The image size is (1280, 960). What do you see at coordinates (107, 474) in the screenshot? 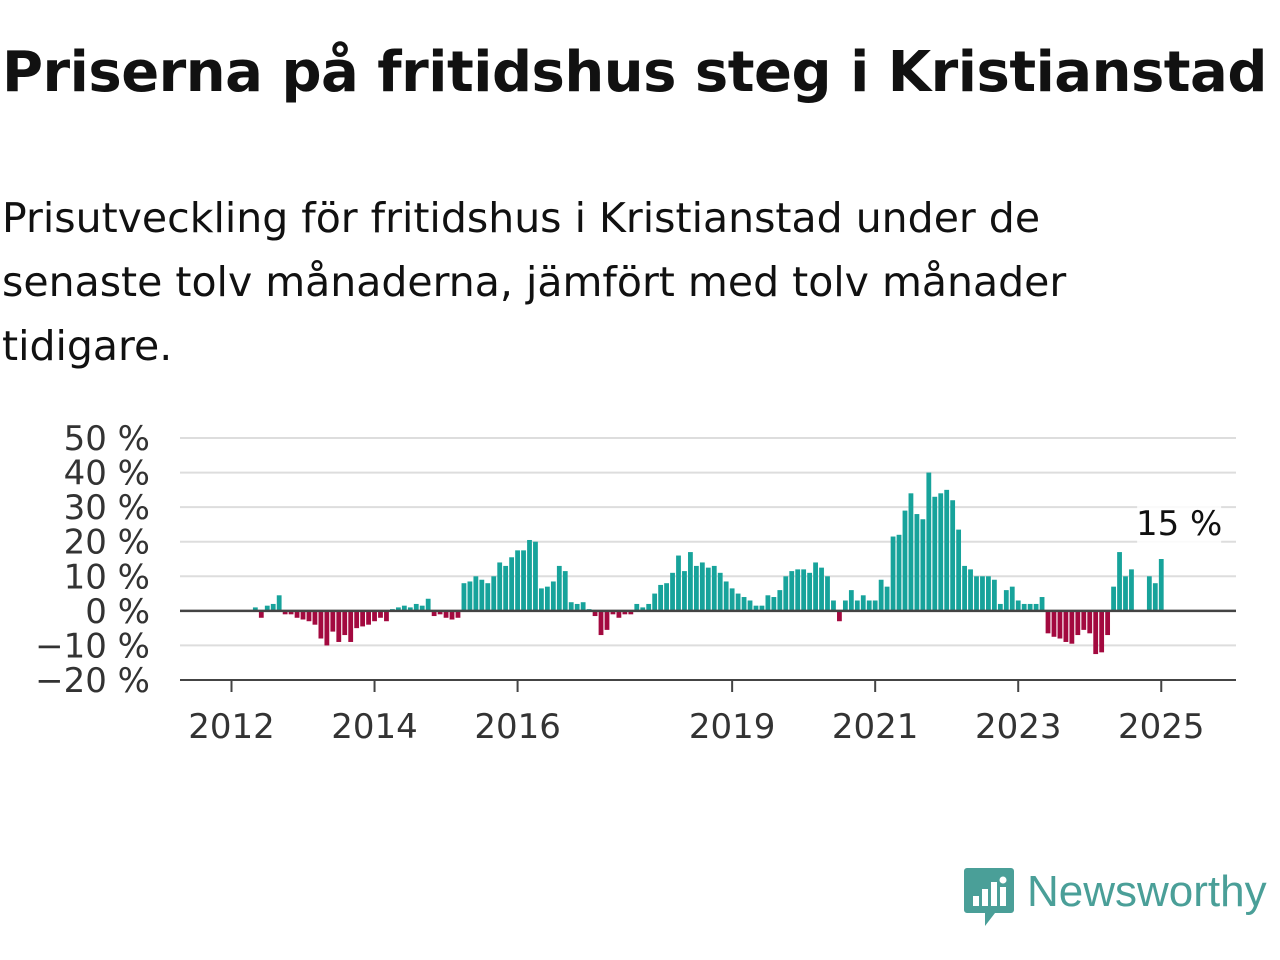
I see `y-tick-label: 40 %` at bounding box center [107, 474].